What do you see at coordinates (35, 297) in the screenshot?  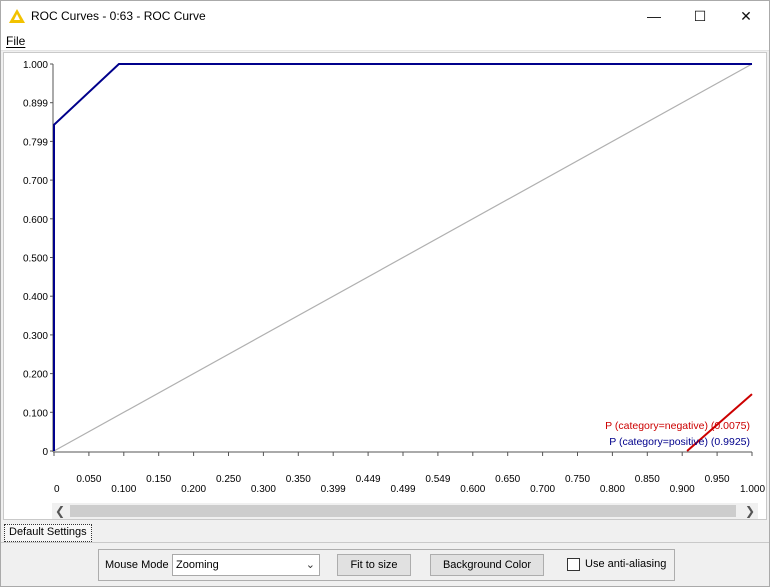 I see `y-tick-label: 0.400` at bounding box center [35, 297].